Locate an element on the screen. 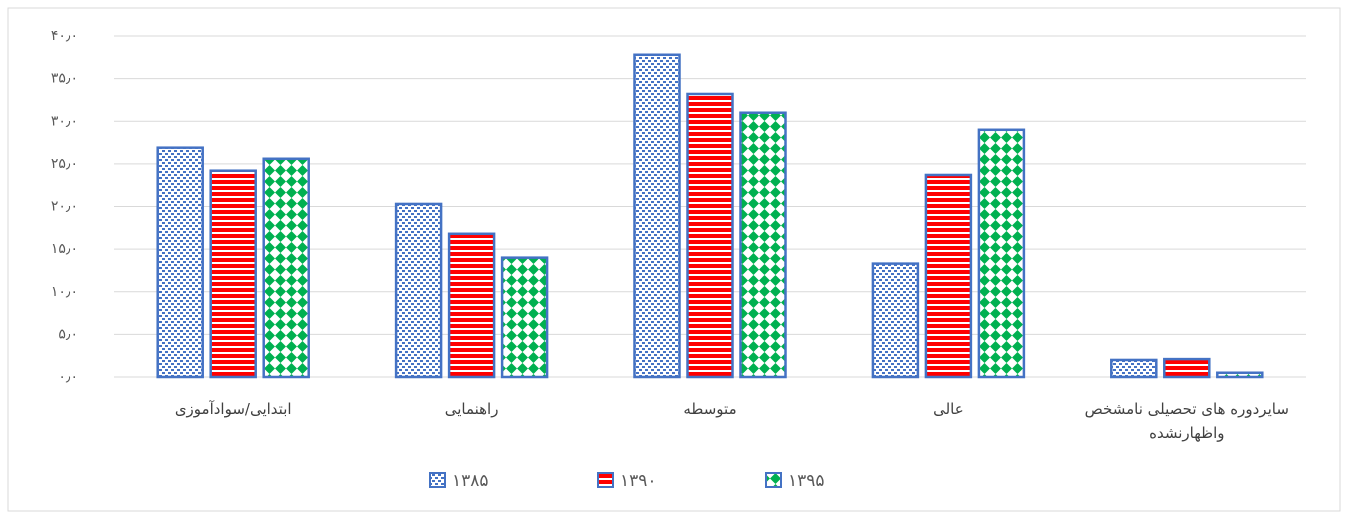 The image size is (1348, 519). x-tick-label: متوسطه is located at coordinates (710, 409).